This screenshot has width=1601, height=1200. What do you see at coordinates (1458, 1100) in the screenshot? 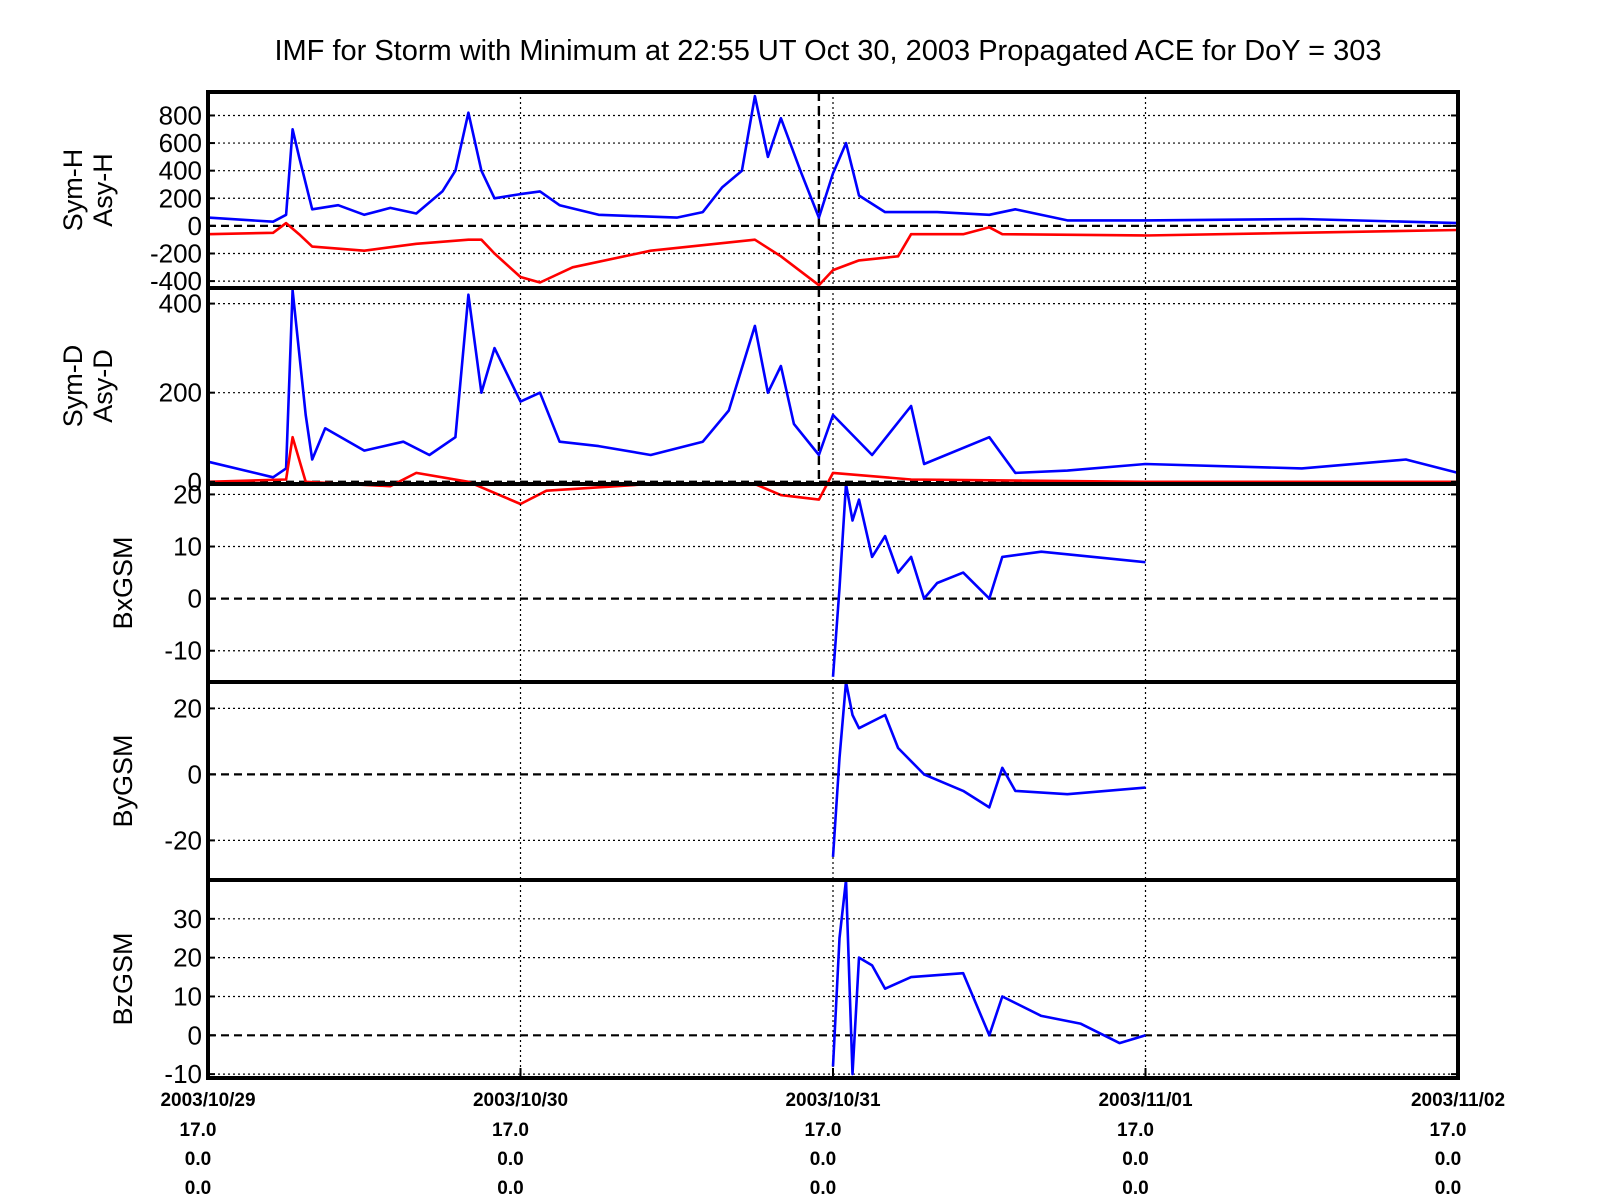
I see `x-tick-date: 2003/11/02` at bounding box center [1458, 1100].